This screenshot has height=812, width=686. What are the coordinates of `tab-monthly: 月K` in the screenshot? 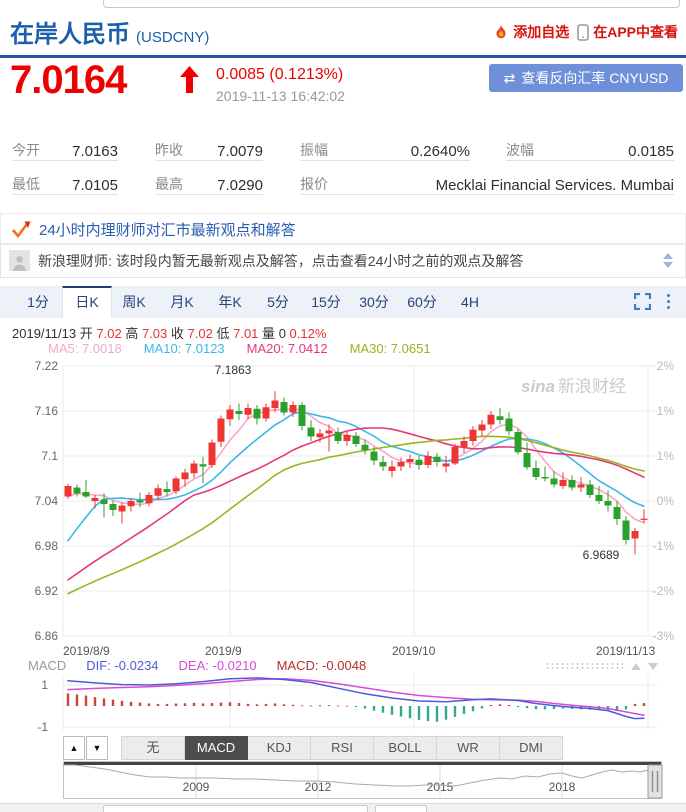 It's located at (182, 302).